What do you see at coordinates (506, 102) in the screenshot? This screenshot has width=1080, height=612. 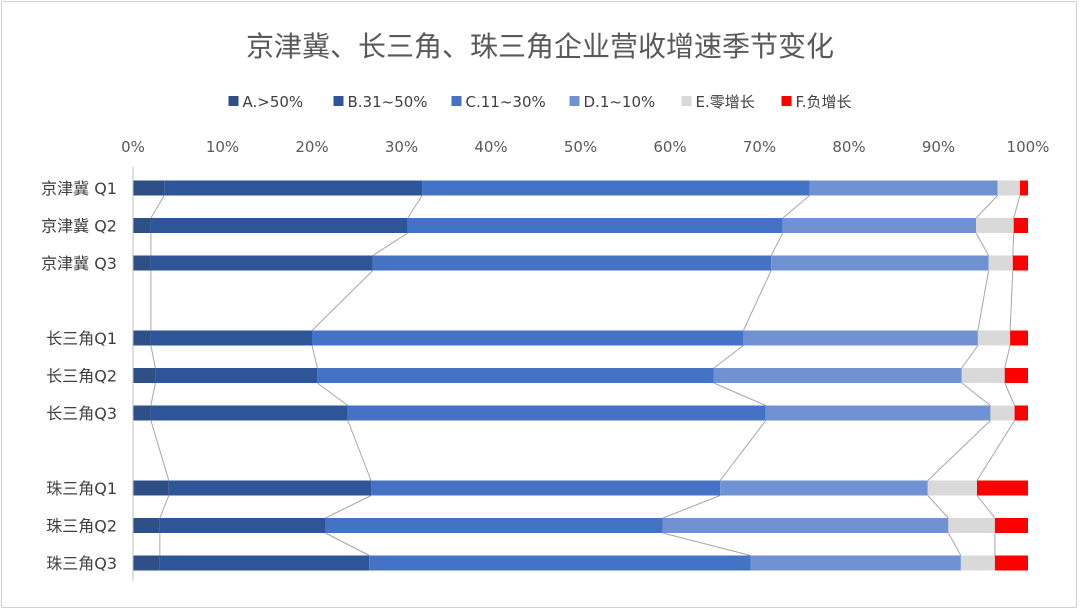 I see `legend-label-2: C.11~30%` at bounding box center [506, 102].